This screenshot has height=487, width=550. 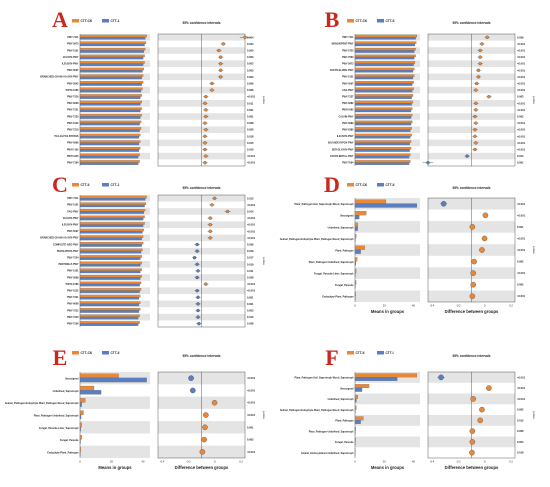 What do you see at coordinates (60, 19) in the screenshot?
I see `panel-label: A` at bounding box center [60, 19].